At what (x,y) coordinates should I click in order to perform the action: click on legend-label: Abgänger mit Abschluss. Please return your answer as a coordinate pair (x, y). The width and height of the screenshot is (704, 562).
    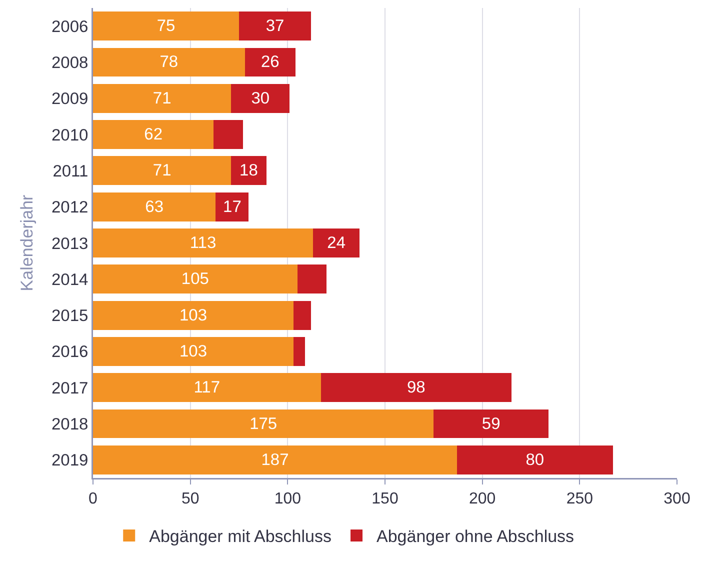
    Looking at the image, I should click on (240, 536).